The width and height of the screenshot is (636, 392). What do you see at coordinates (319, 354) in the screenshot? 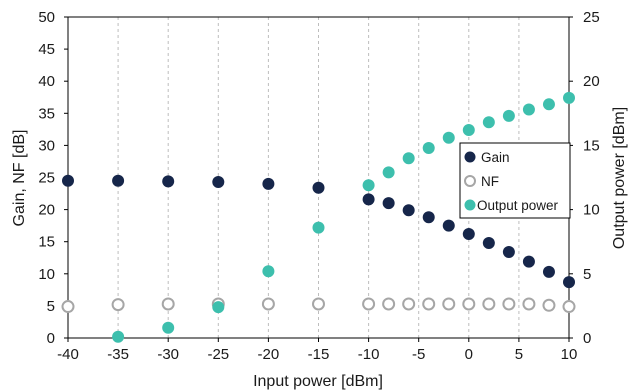
I see `x-tick-label: -15` at bounding box center [319, 354].